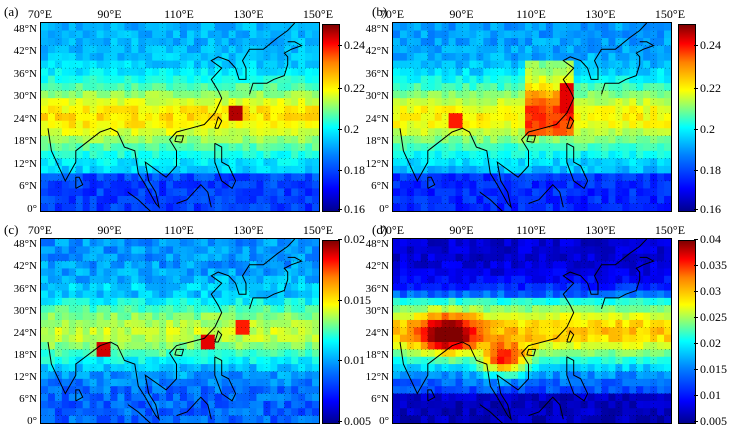 Image resolution: width=750 pixels, height=436 pixels. What do you see at coordinates (710, 265) in the screenshot?
I see `colorbar-tick-label: 0.035` at bounding box center [710, 265].